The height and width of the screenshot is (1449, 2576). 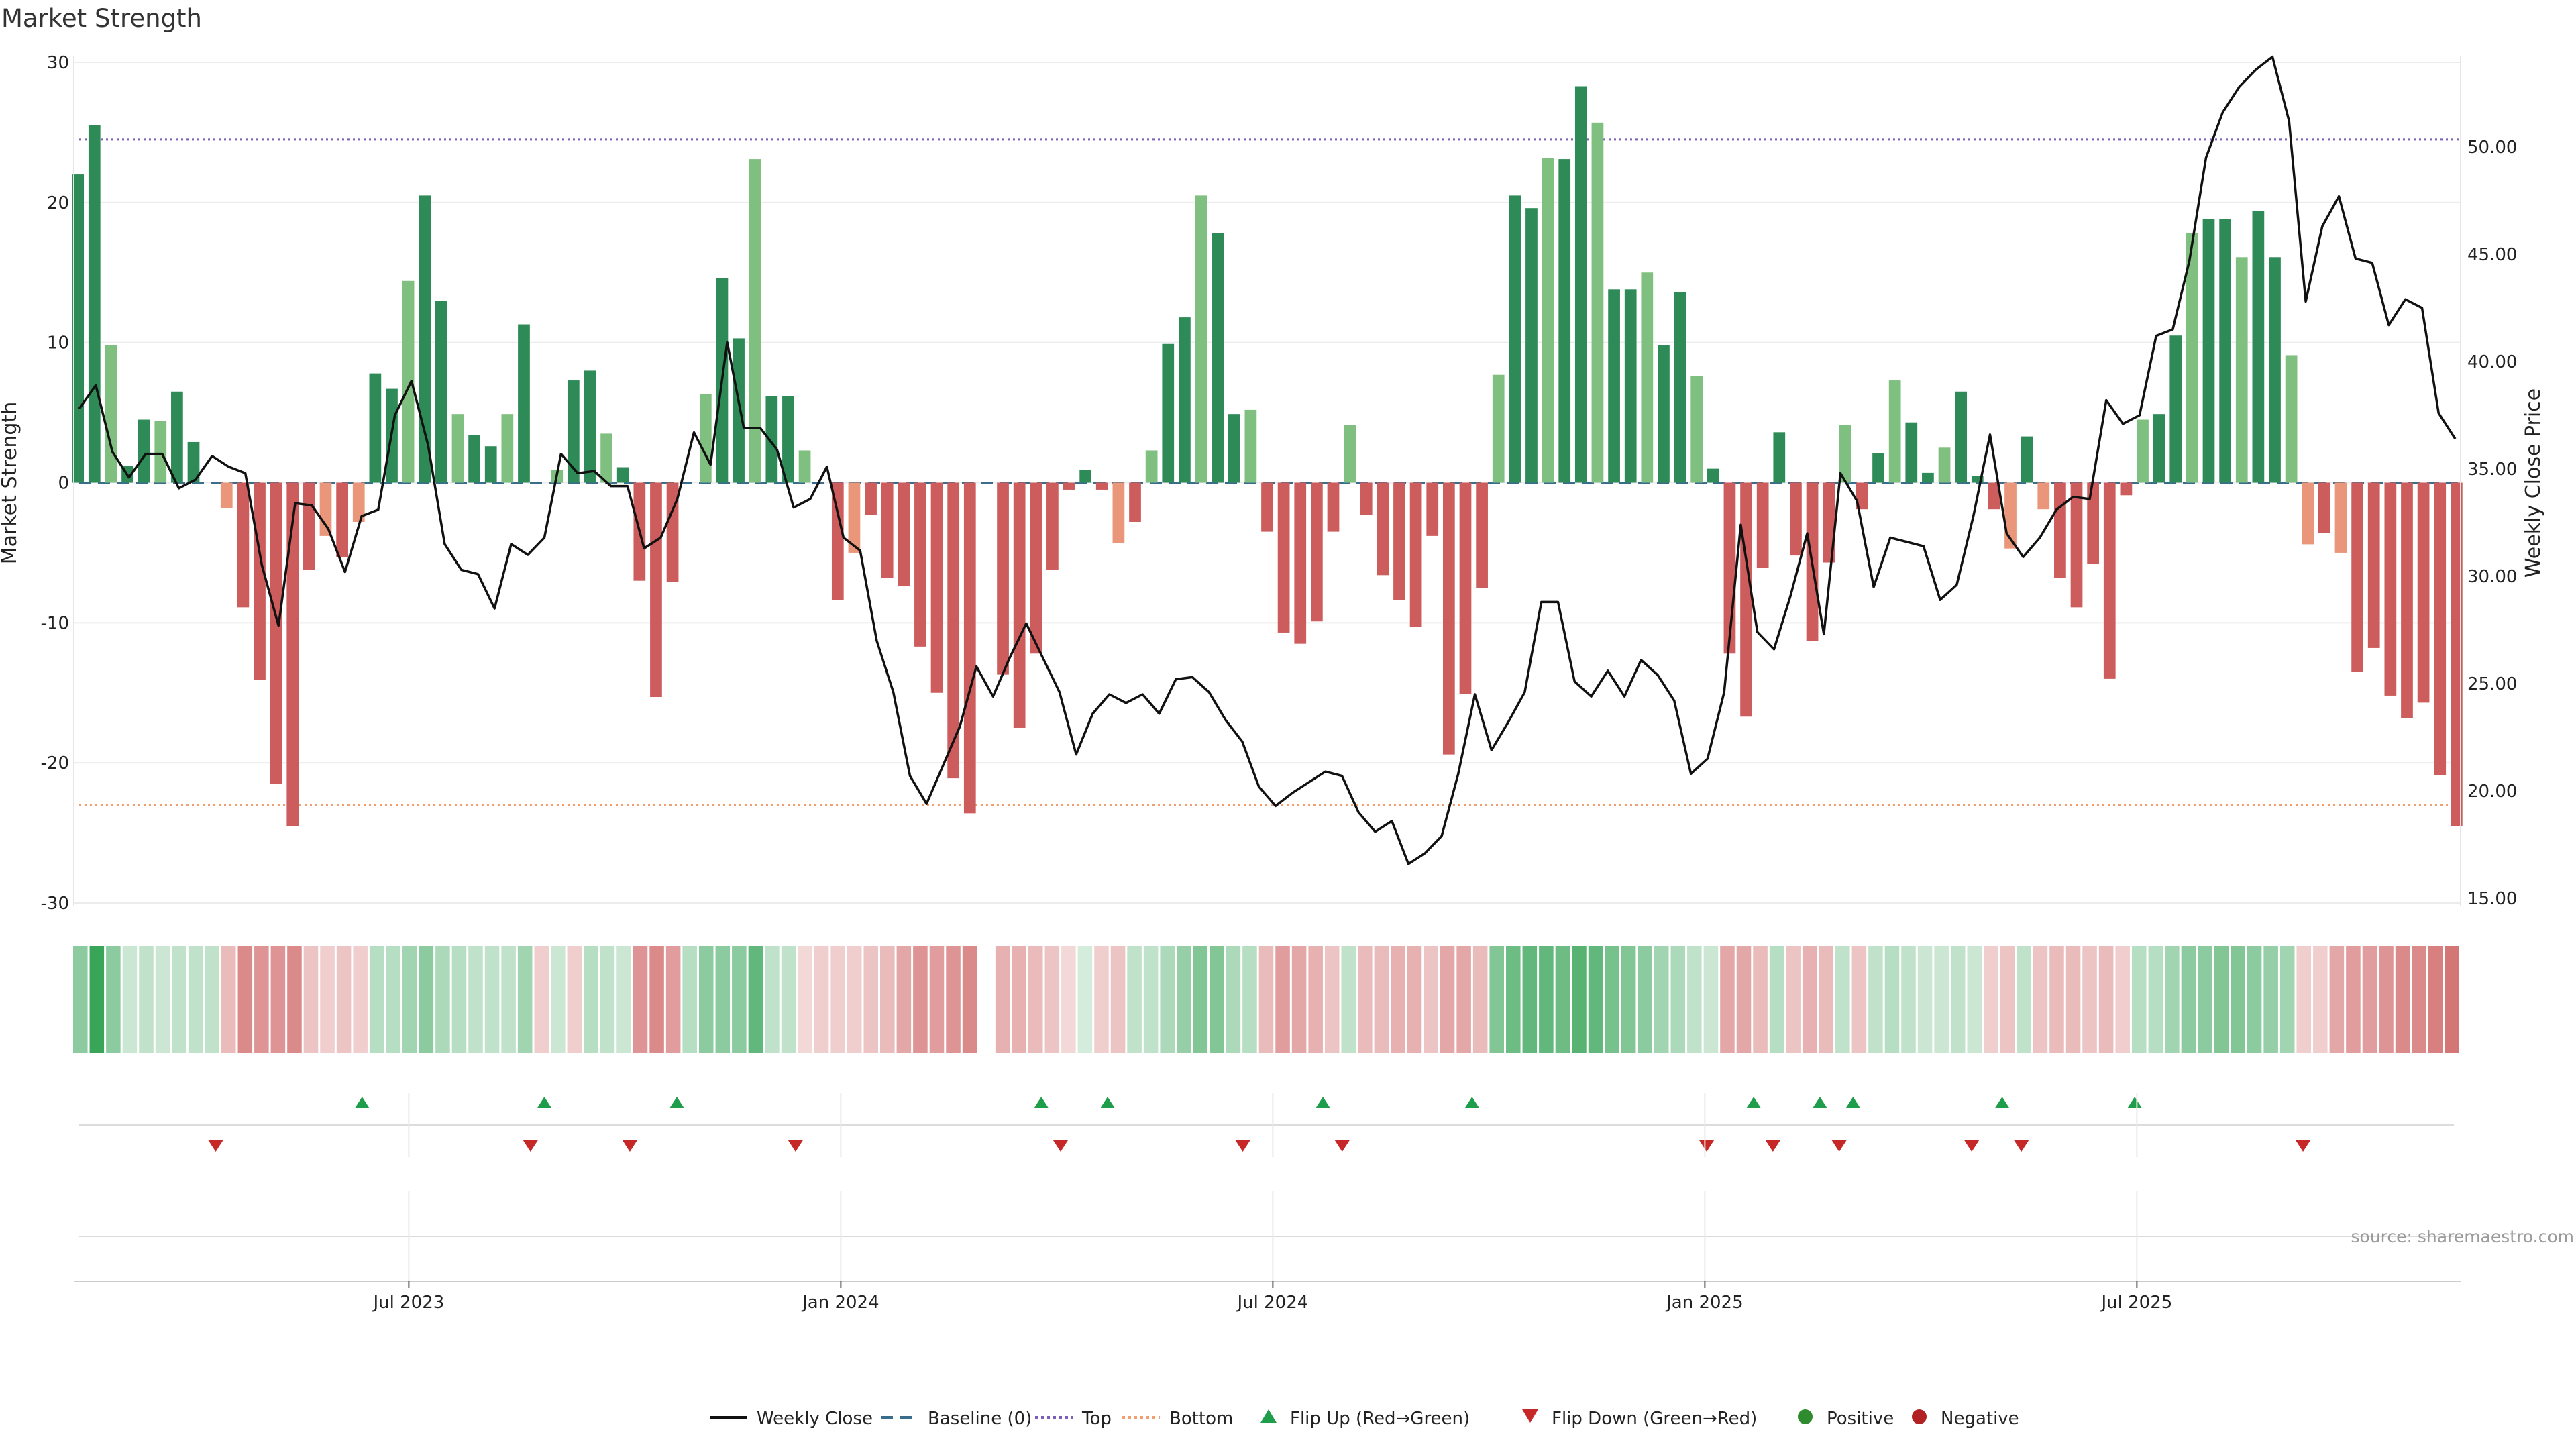 I want to click on x-tick-label: Jul 2025, so click(x=2136, y=1303).